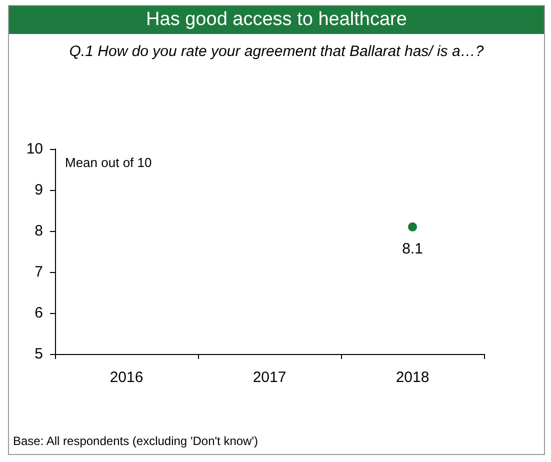  I want to click on y-tick-label: 8, so click(38, 231).